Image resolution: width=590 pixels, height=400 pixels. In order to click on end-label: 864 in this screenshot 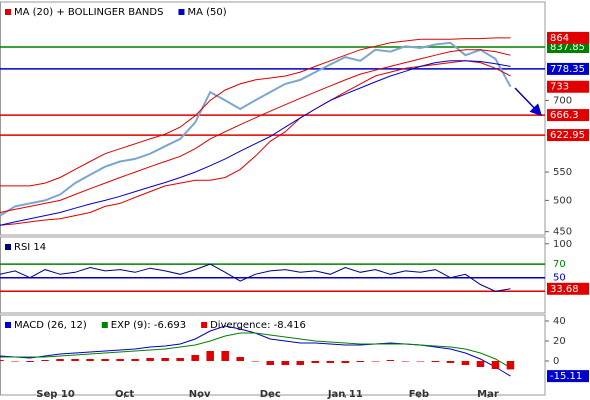, I will do `click(559, 38)`.